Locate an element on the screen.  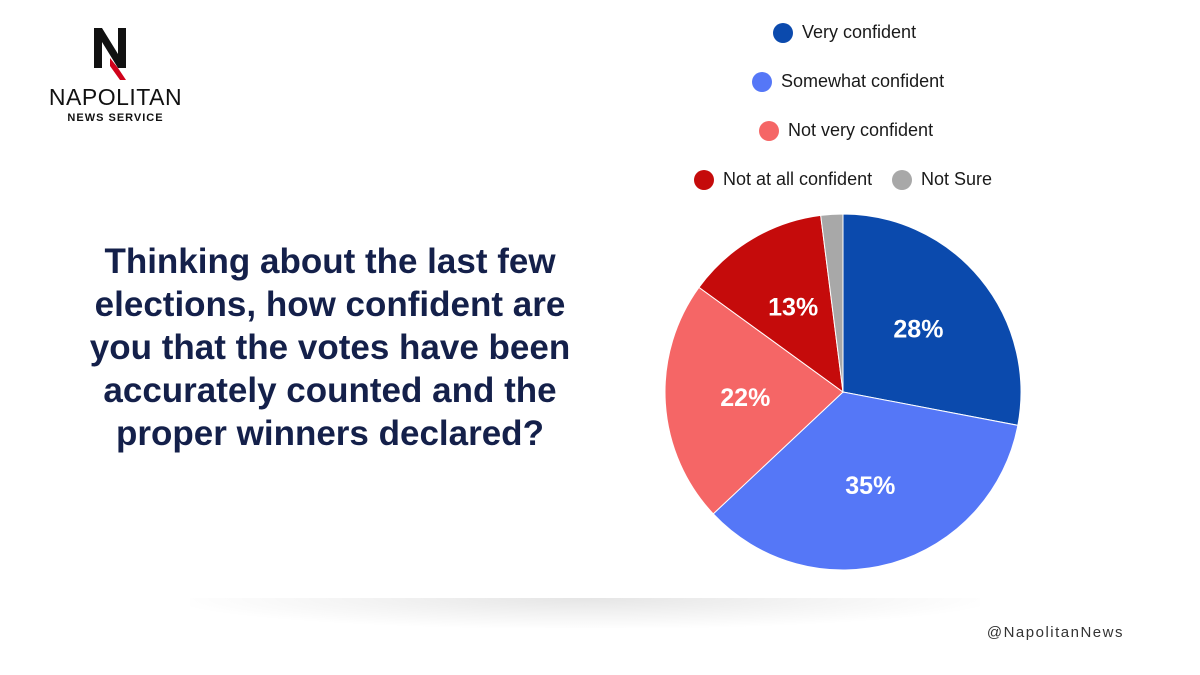
legend-item-very-confident: Very confident is located at coordinates (844, 32).